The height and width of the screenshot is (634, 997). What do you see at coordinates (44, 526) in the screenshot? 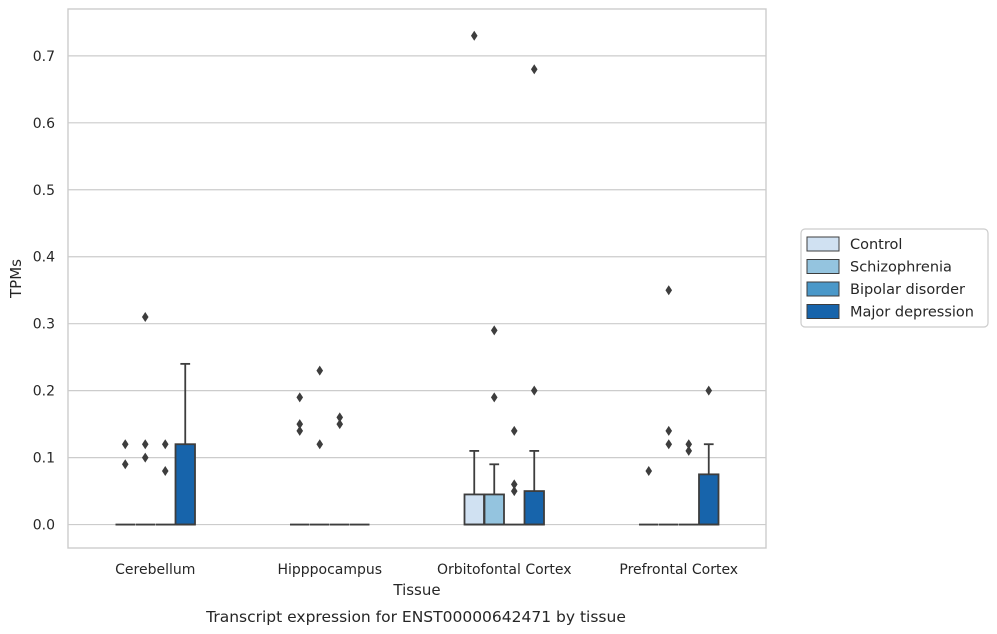
I see `y-tick-label: 0.0` at bounding box center [44, 526].